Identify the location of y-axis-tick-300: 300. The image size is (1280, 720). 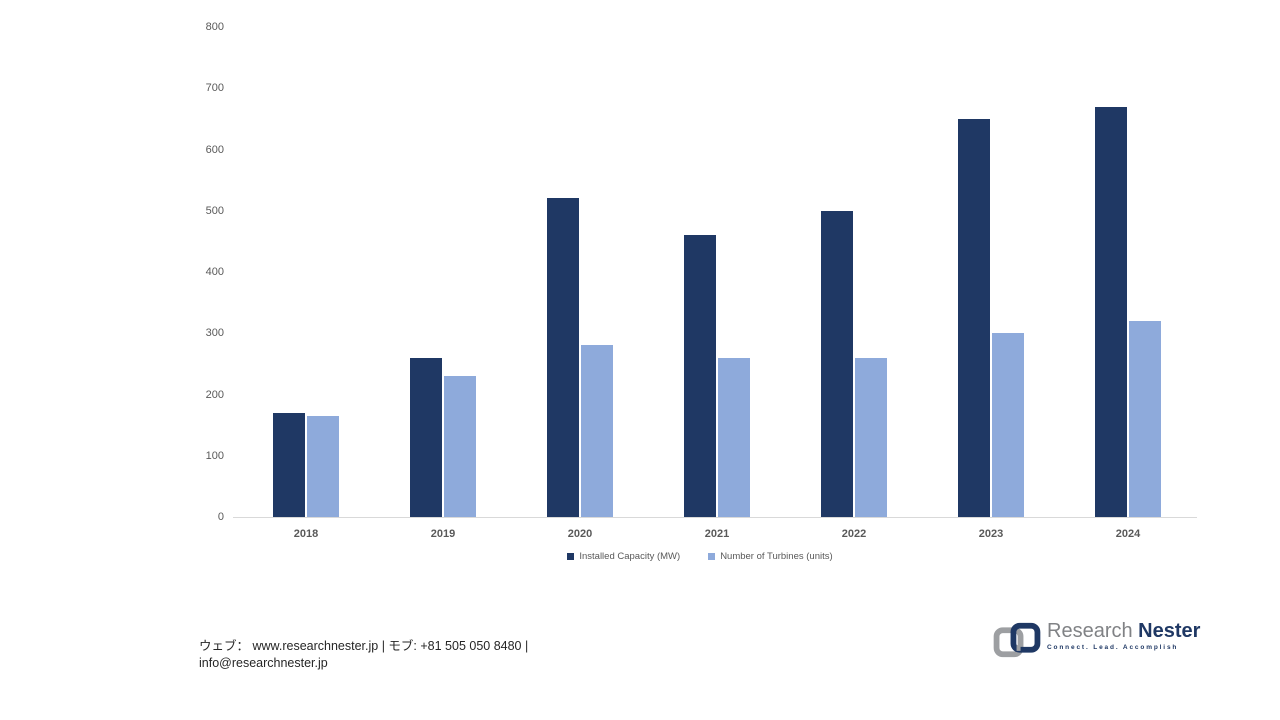
(214, 333).